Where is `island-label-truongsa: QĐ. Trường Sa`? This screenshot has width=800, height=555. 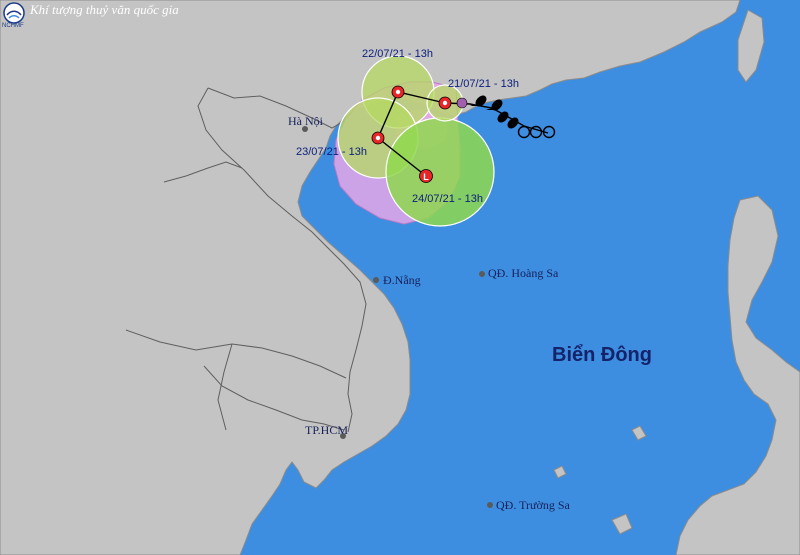 island-label-truongsa: QĐ. Trường Sa is located at coordinates (533, 505).